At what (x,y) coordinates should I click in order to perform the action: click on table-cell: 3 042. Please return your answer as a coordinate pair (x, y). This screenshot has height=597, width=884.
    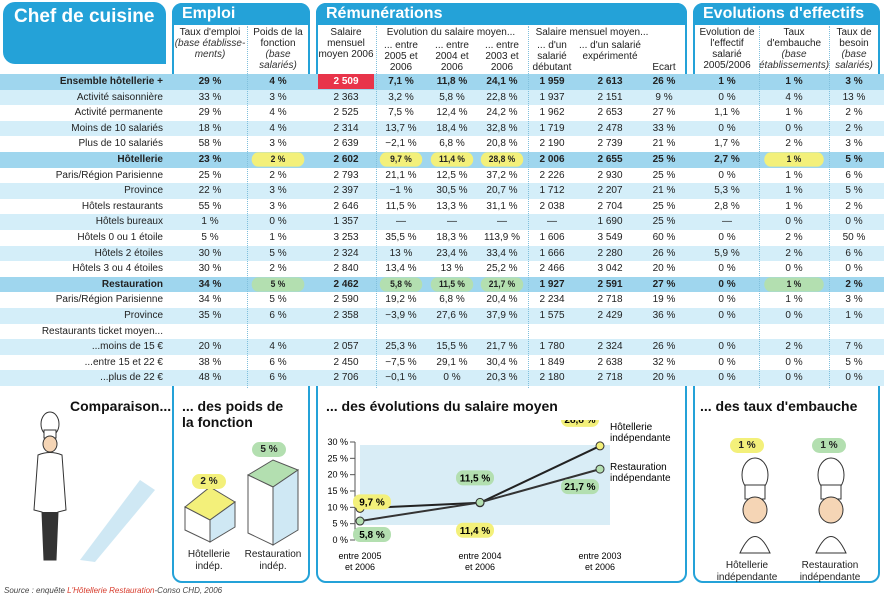
    Looking at the image, I should click on (610, 269).